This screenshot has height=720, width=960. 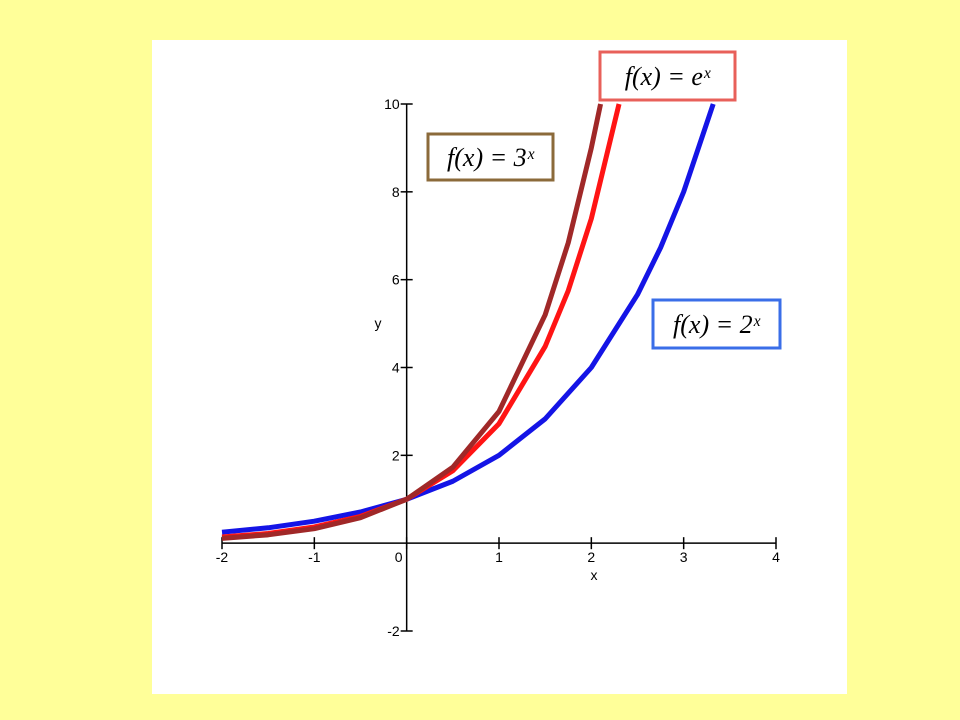 What do you see at coordinates (591, 557) in the screenshot?
I see `x-tick-label: 2` at bounding box center [591, 557].